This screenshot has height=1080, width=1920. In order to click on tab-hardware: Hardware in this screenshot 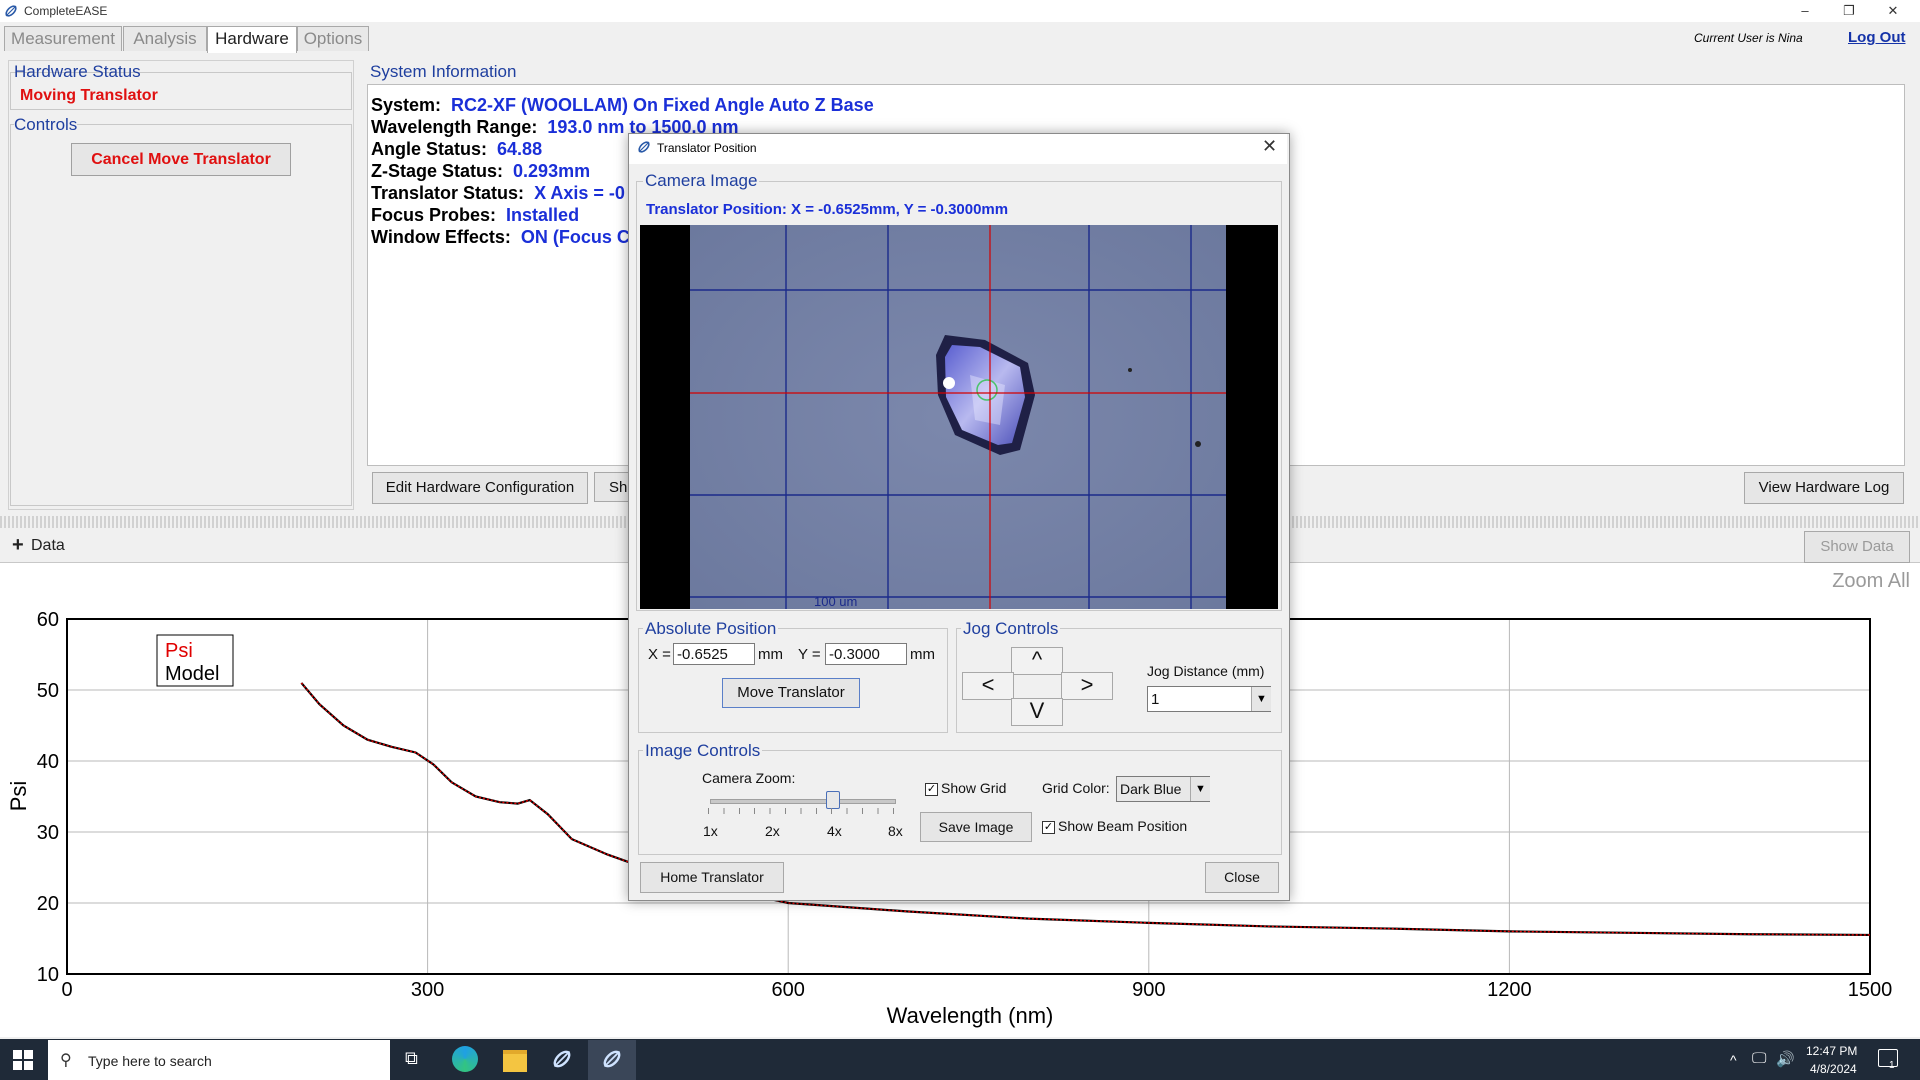, I will do `click(252, 39)`.